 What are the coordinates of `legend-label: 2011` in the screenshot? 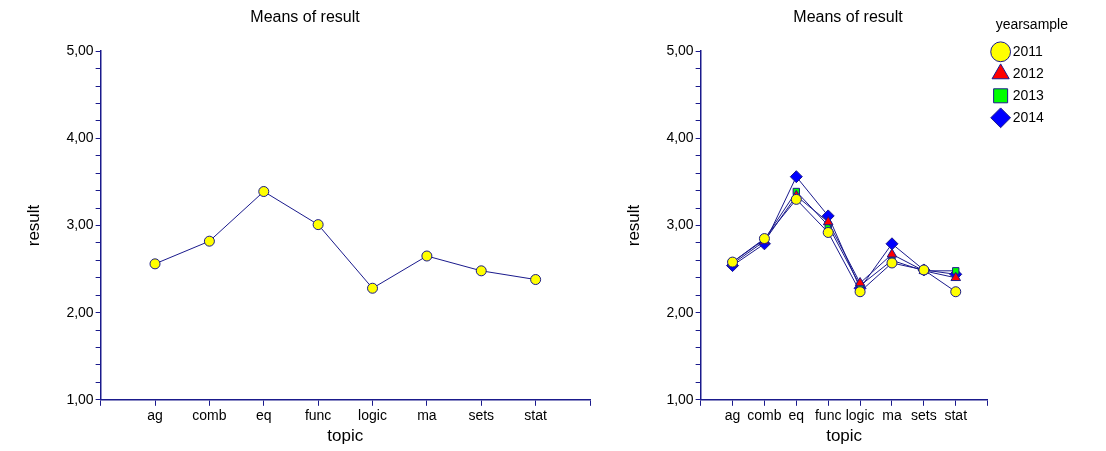 It's located at (1027, 50).